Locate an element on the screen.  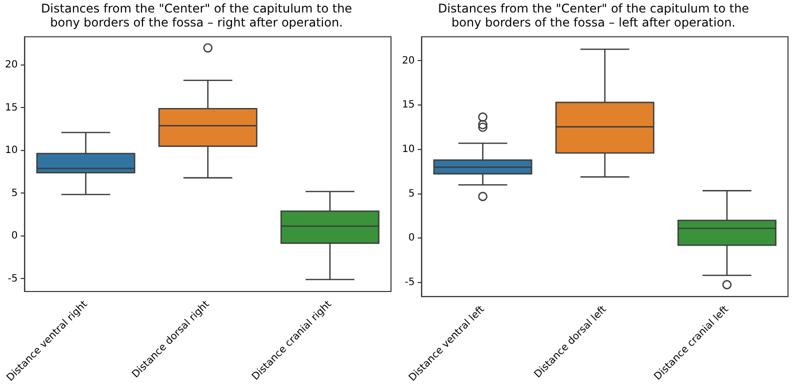
chart-title: Distances from the "Center" of the capitulum to the bony borders of the fossa – right after operation. is located at coordinates (196, 15).